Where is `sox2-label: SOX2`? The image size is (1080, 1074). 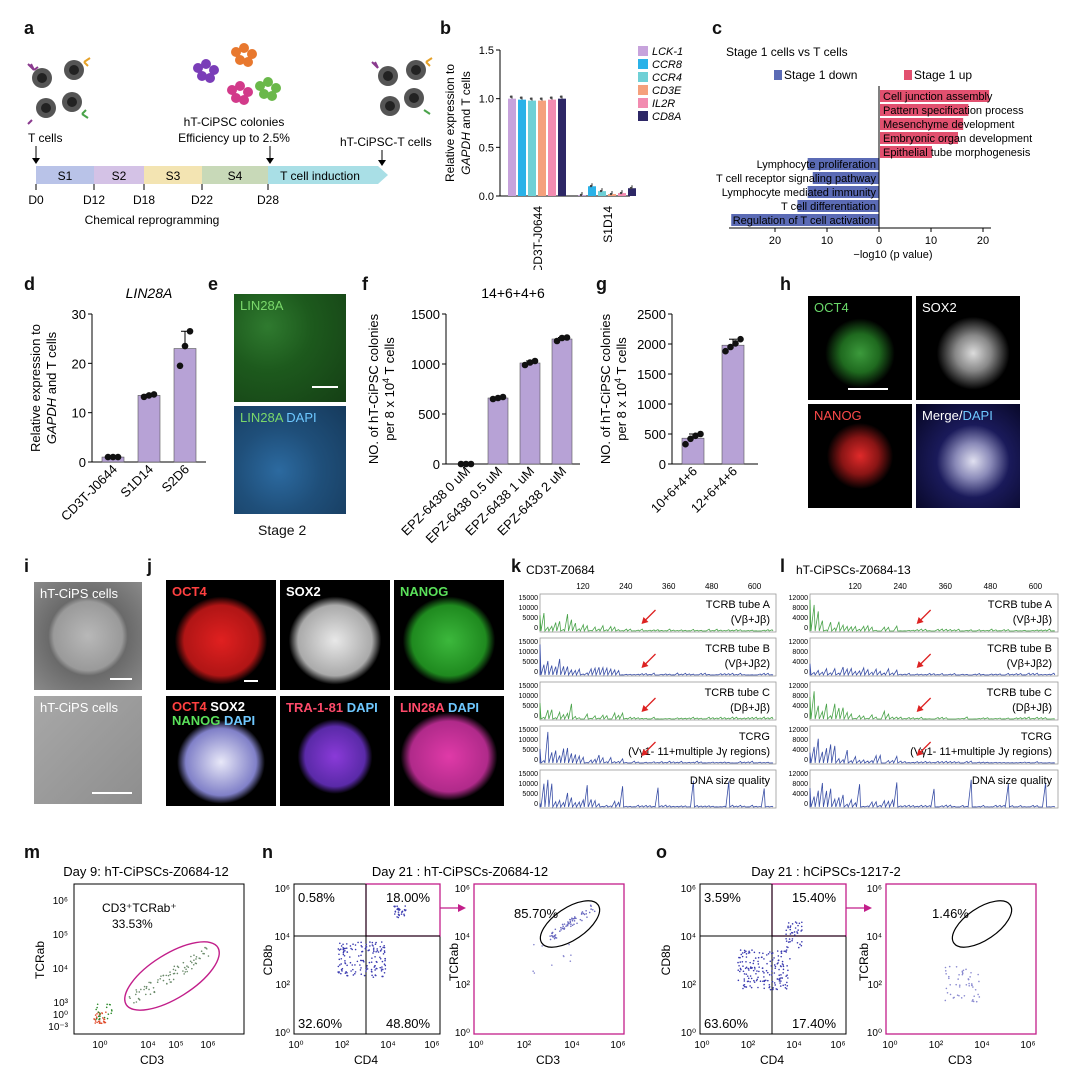 sox2-label: SOX2 is located at coordinates (939, 307).